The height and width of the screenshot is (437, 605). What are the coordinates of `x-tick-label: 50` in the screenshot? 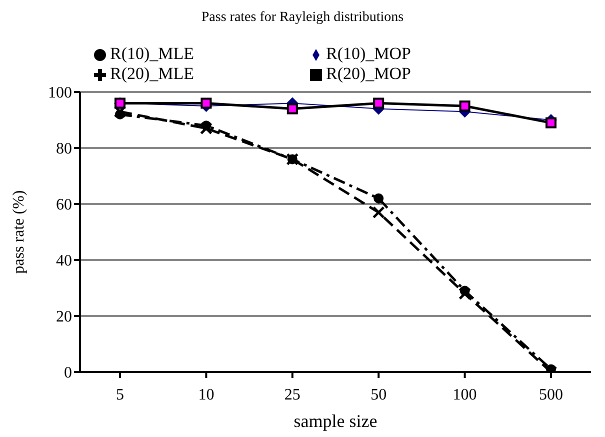 It's located at (378, 395).